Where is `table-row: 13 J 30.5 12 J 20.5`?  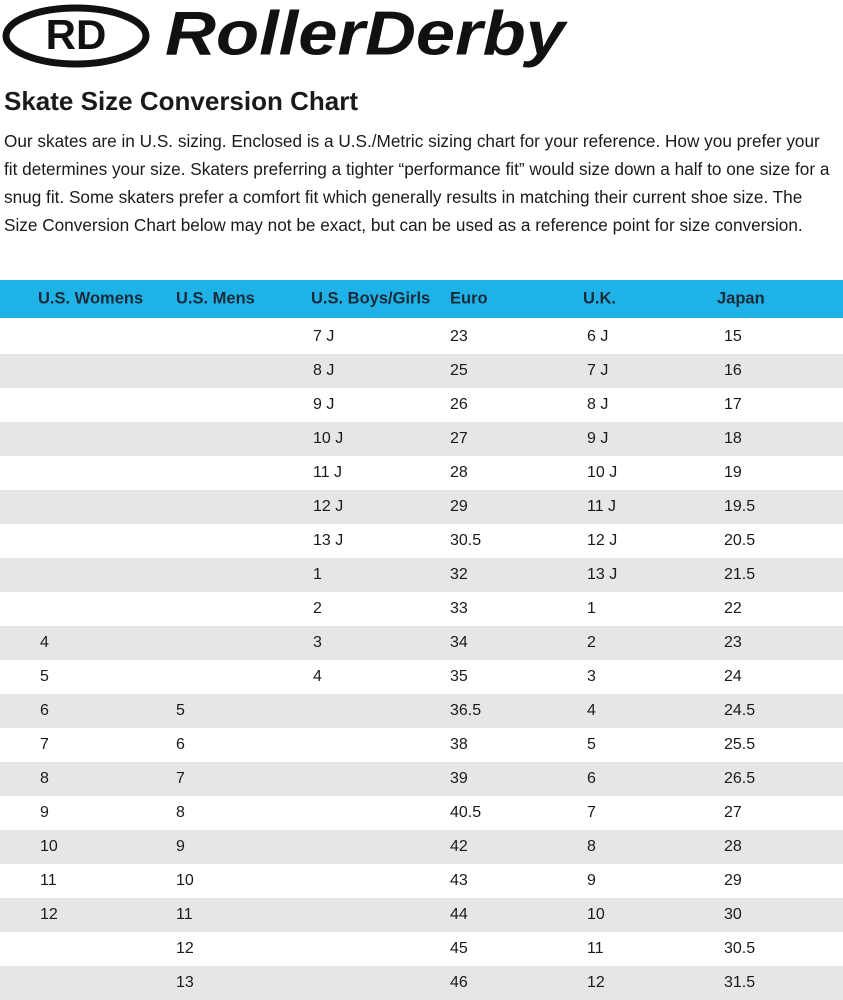
table-row: 13 J 30.5 12 J 20.5 is located at coordinates (421, 541).